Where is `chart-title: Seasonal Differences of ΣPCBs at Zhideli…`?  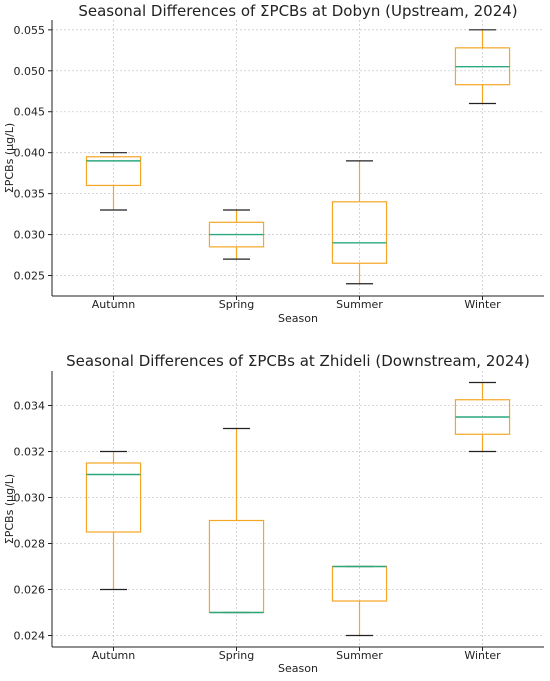 chart-title: Seasonal Differences of ΣPCBs at Zhideli… is located at coordinates (298, 361).